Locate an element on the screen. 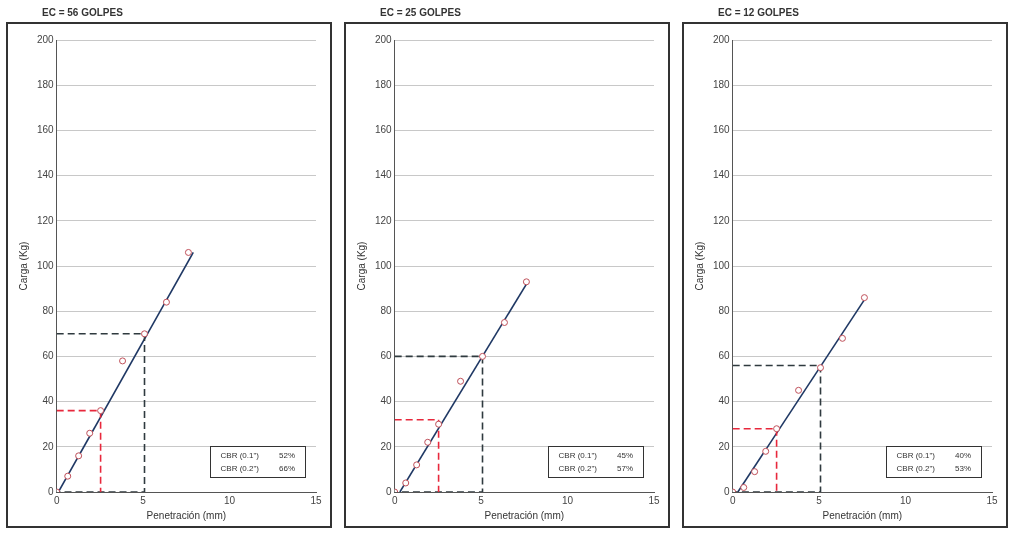  annotation: 57% is located at coordinates (624, 468).